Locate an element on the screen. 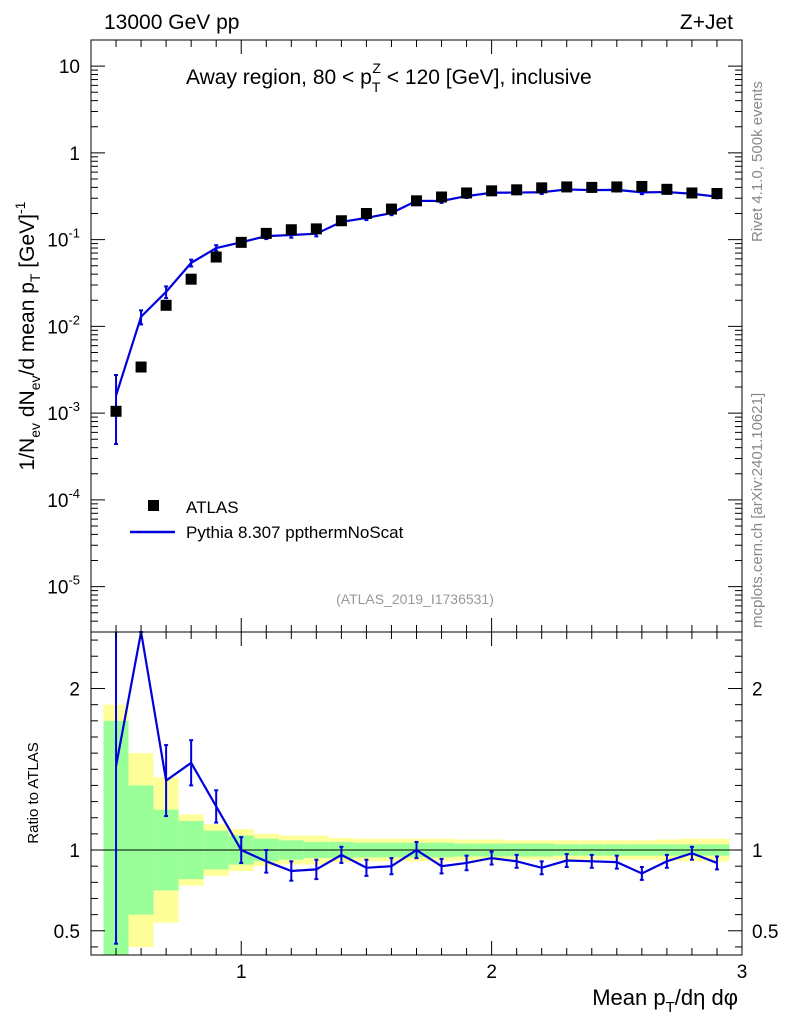 The width and height of the screenshot is (786, 1024). ratio-tick-label-right: 1 is located at coordinates (757, 851).